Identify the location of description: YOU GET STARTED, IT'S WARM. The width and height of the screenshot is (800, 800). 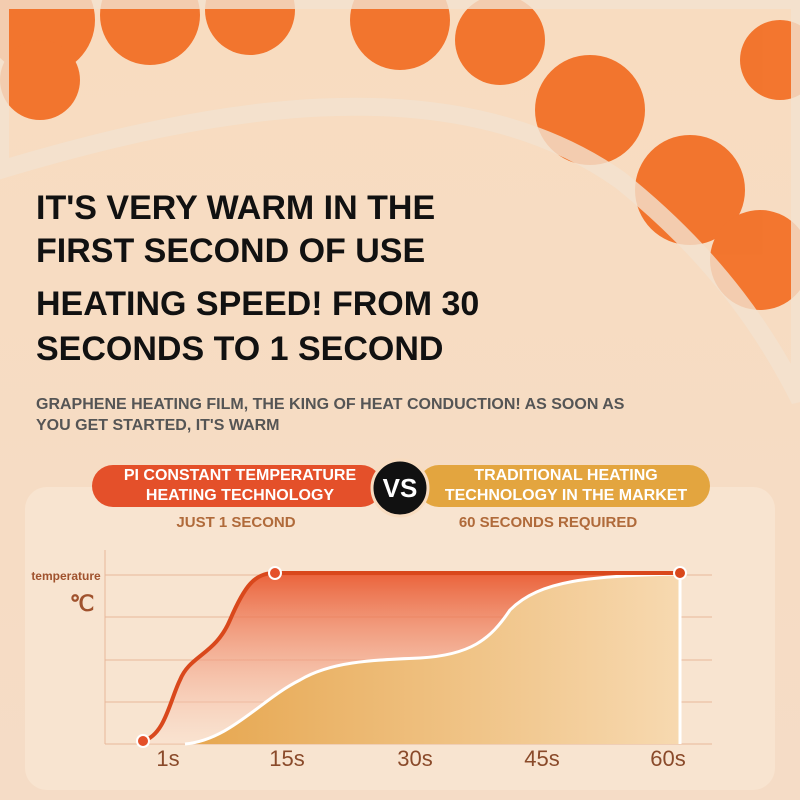
(158, 425).